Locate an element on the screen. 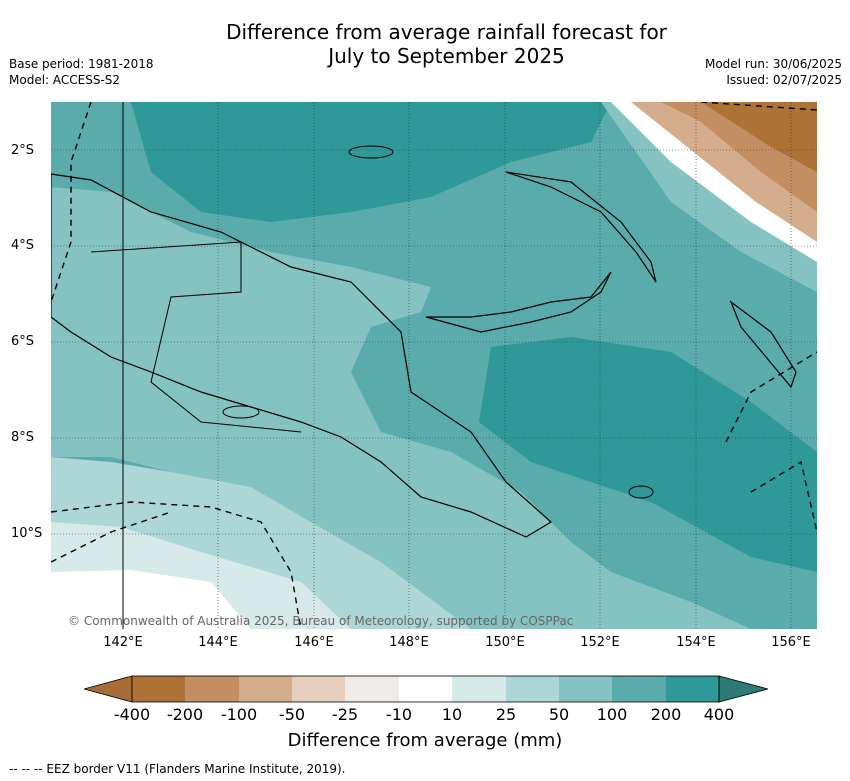 This screenshot has height=781, width=850. new-ireland-coast is located at coordinates (581, 227).